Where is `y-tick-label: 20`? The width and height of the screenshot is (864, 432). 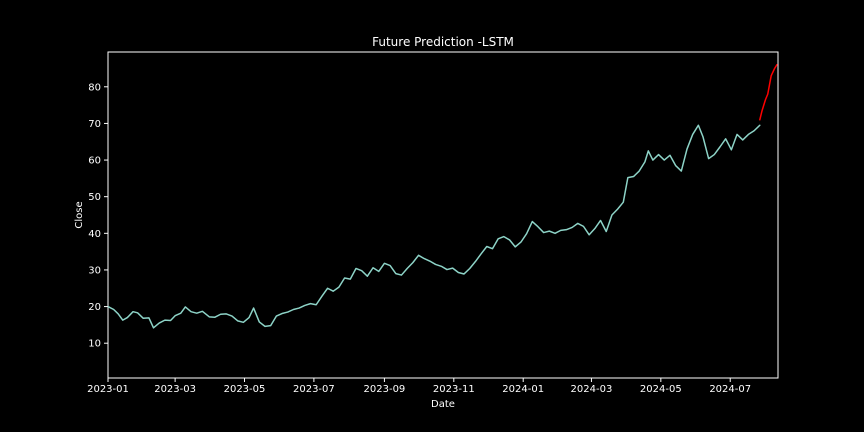
y-tick-label: 20 is located at coordinates (94, 307).